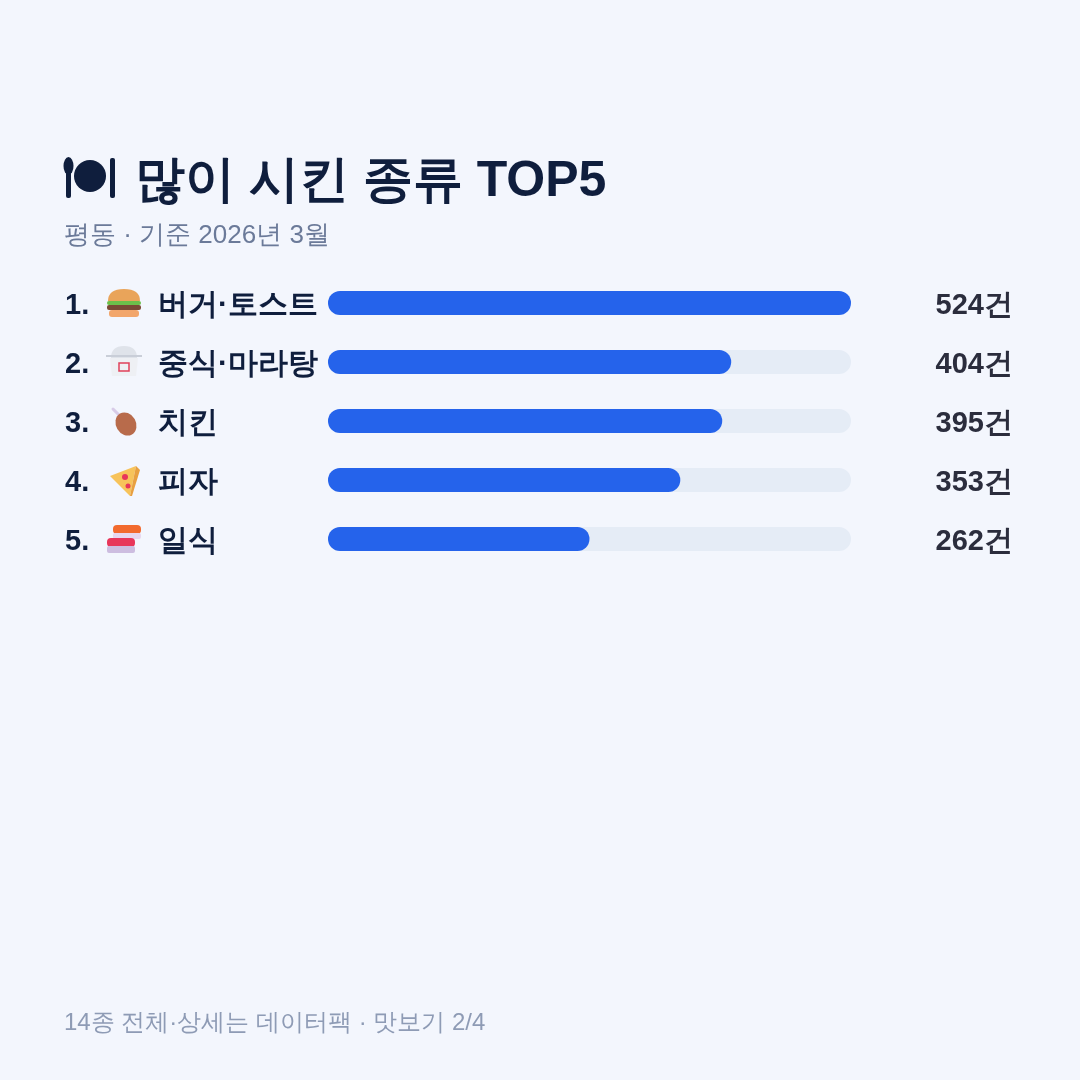 The width and height of the screenshot is (1080, 1080). Describe the element at coordinates (974, 540) in the screenshot. I see `value-label: 262건` at that location.